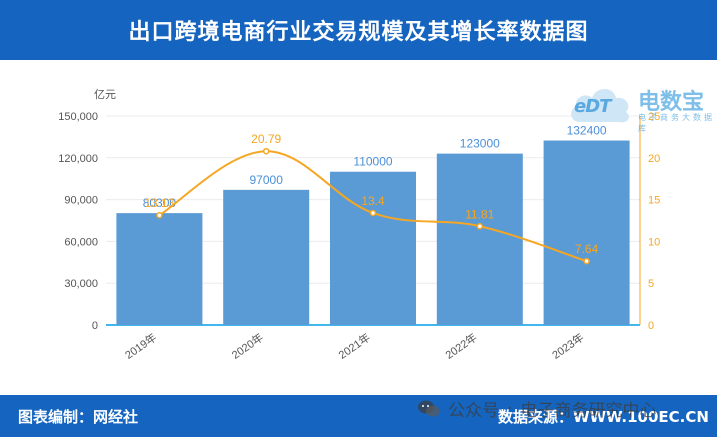 The height and width of the screenshot is (437, 717). Describe the element at coordinates (358, 416) in the screenshot. I see `footer-bar: 图表编制：网经社 数据来源：WWW.100EC.CN` at that location.